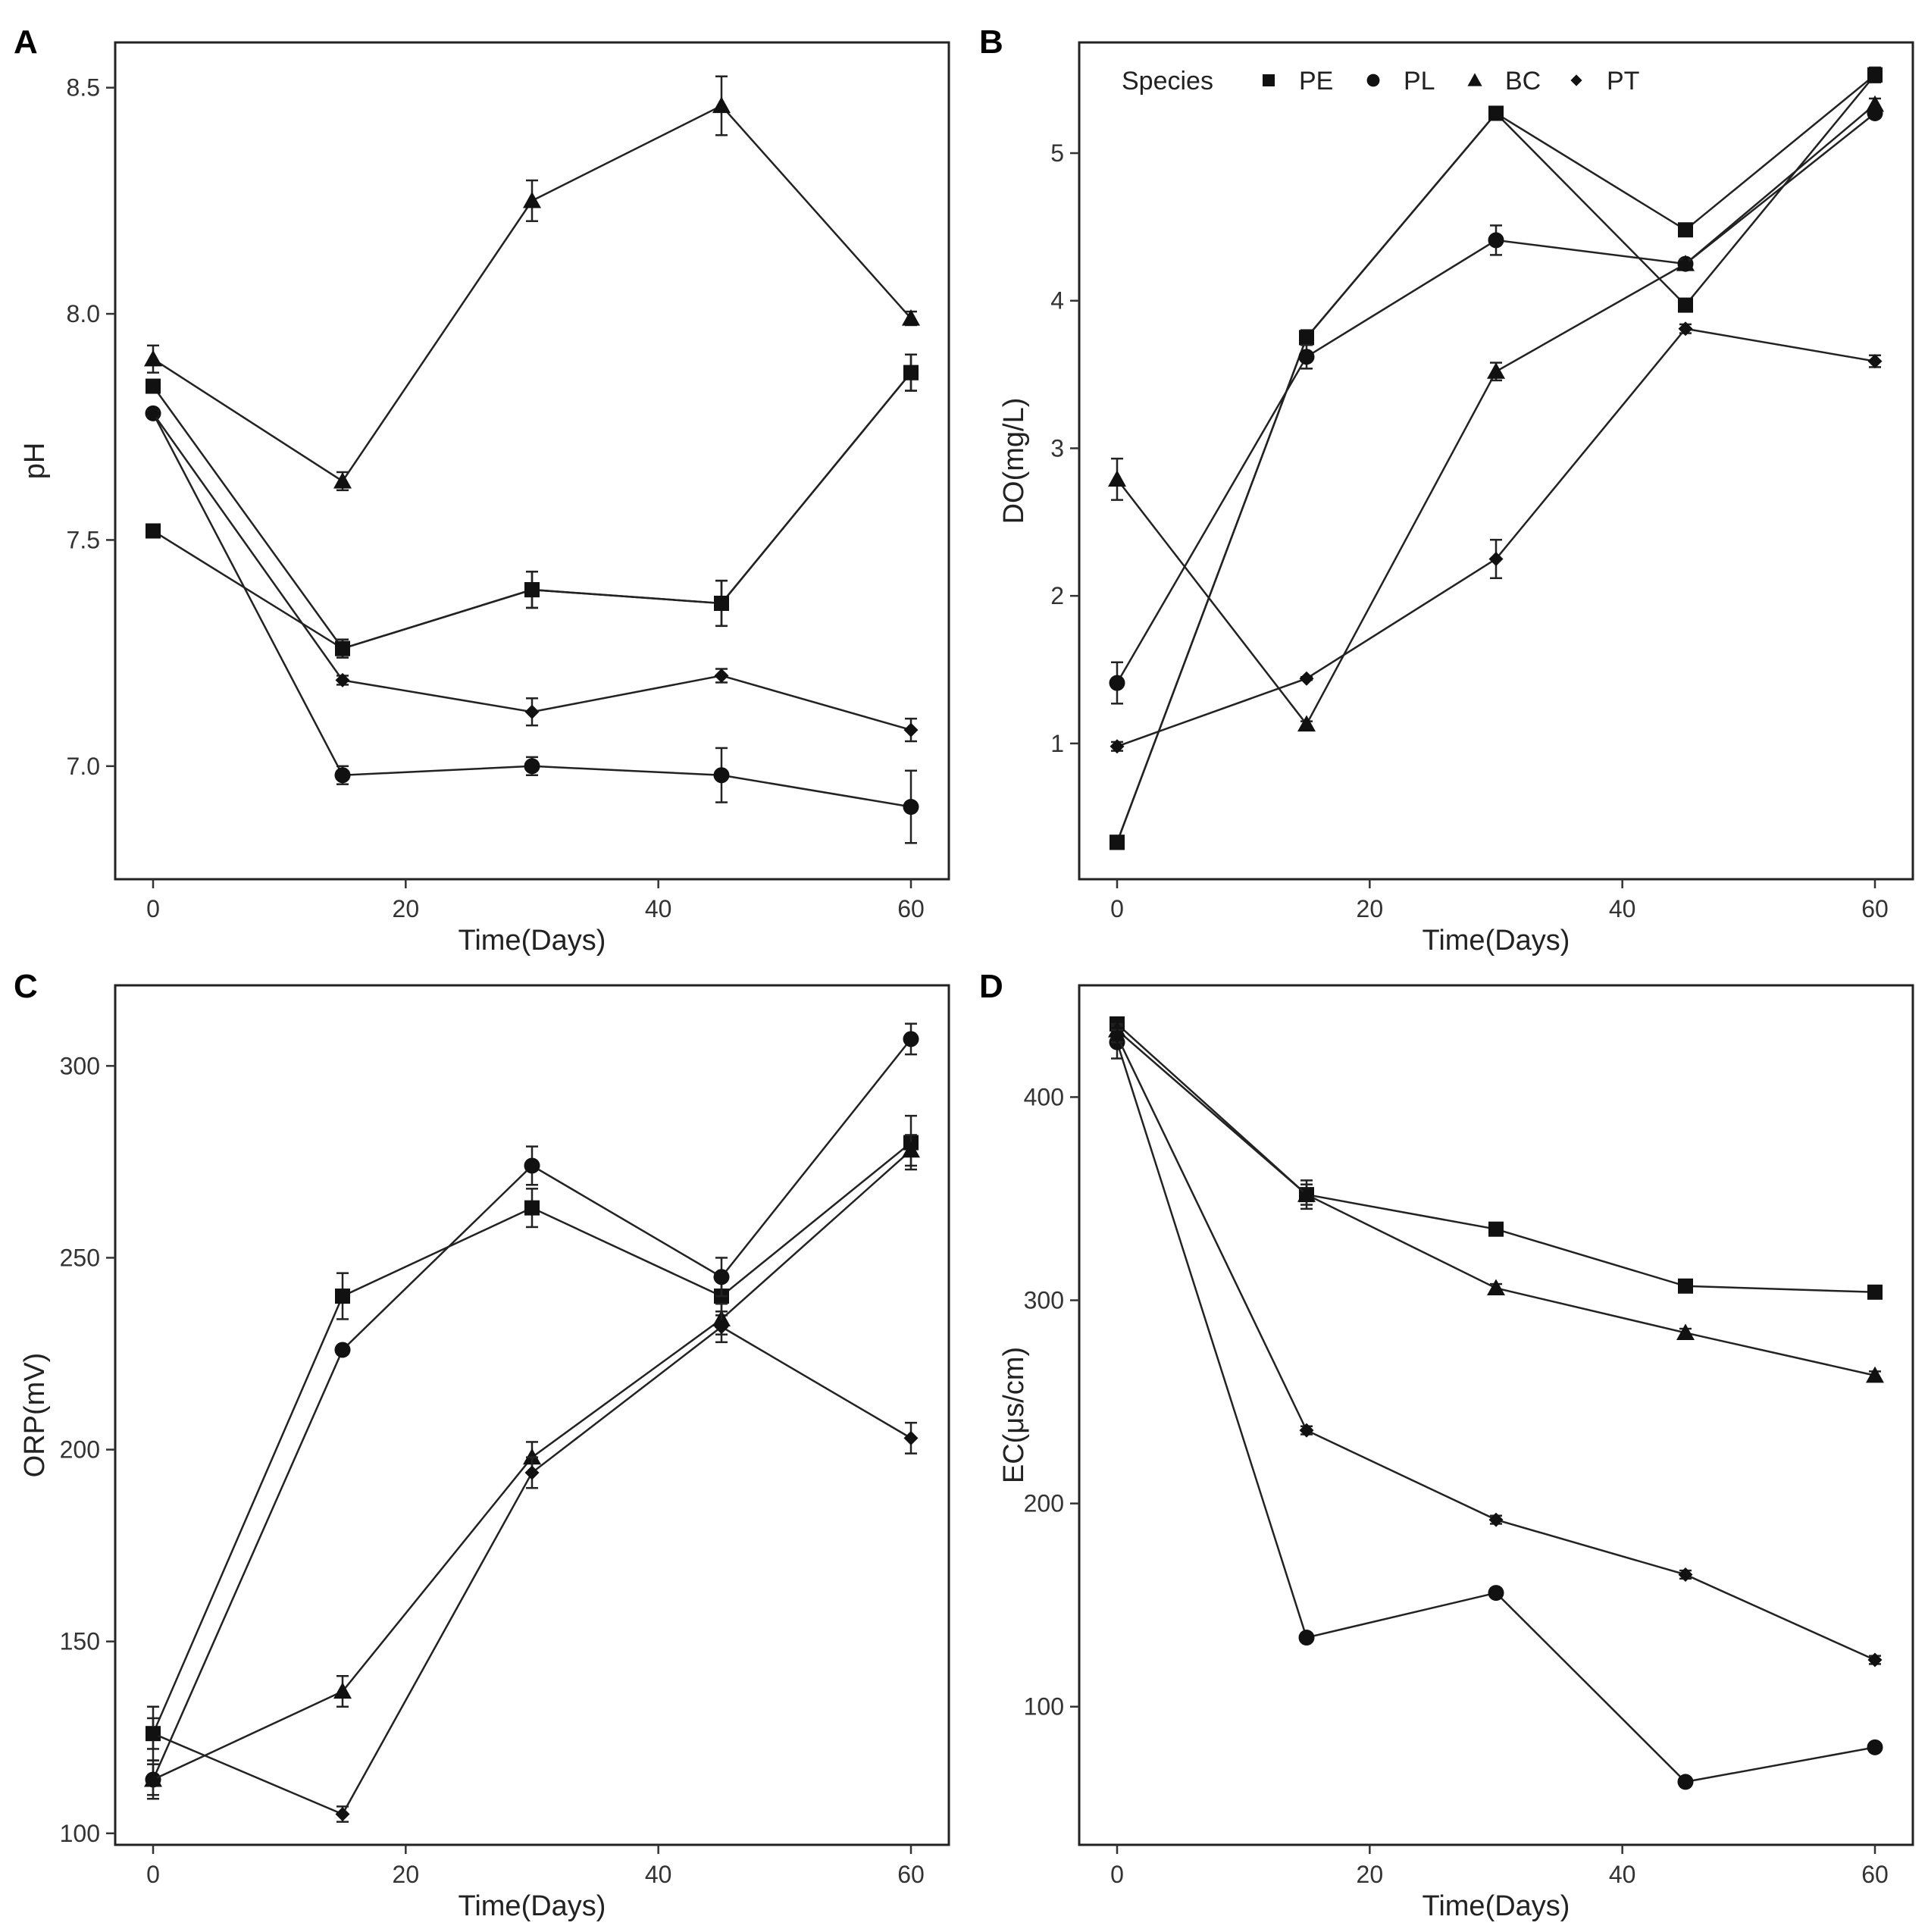  What do you see at coordinates (35, 1415) in the screenshot?
I see `y-axis-title: ORP(mV)` at bounding box center [35, 1415].